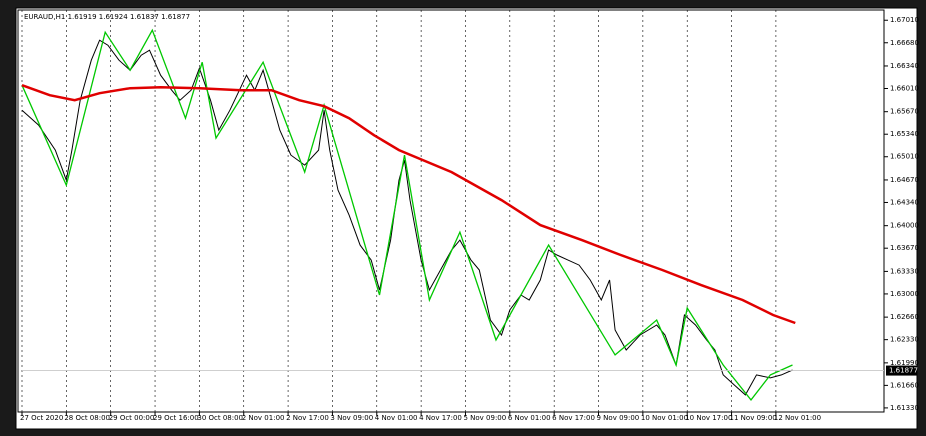 The width and height of the screenshot is (926, 436). I want to click on x-tick-label: 30 Oct 08:00, so click(220, 418).